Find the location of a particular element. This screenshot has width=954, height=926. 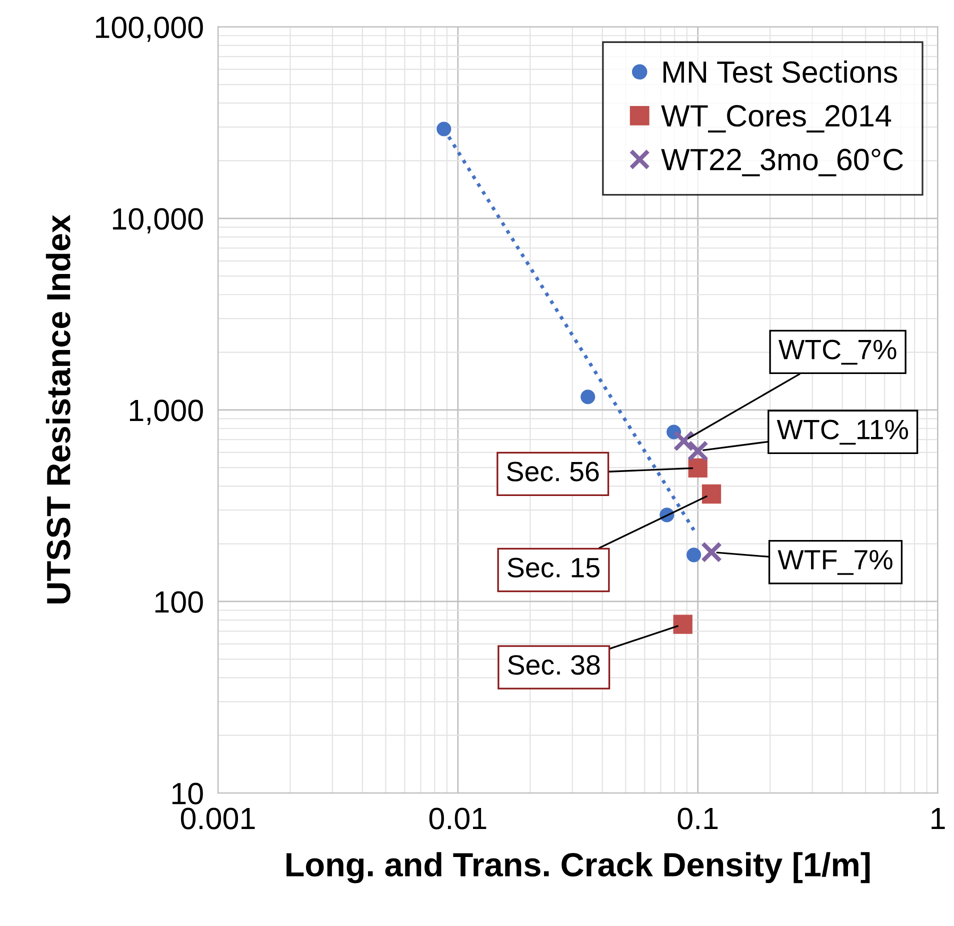

y-tick-label: 10 is located at coordinates (187, 793).